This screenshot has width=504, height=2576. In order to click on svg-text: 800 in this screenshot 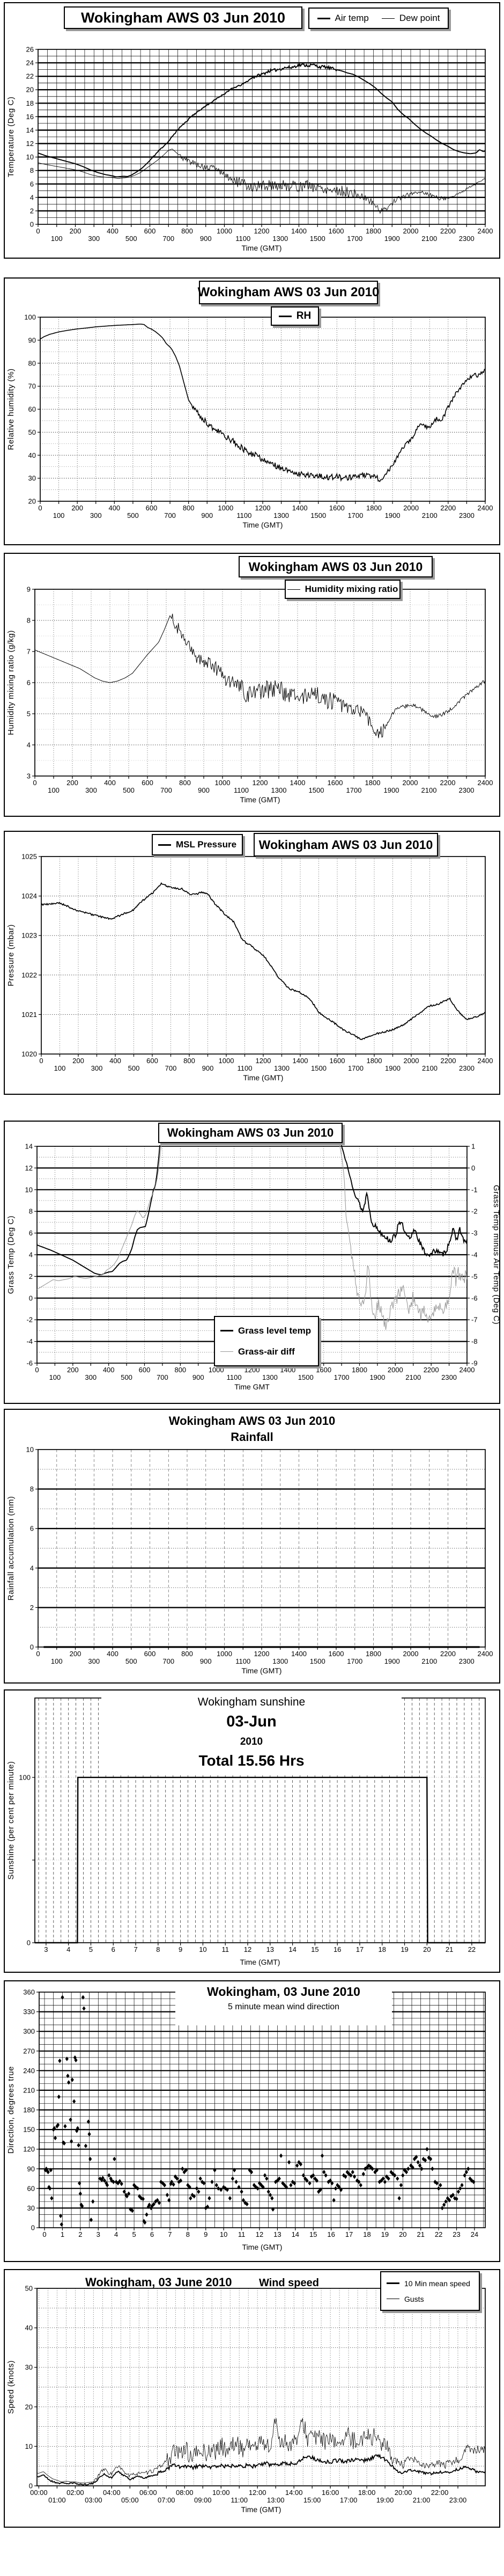, I will do `click(187, 1654)`.